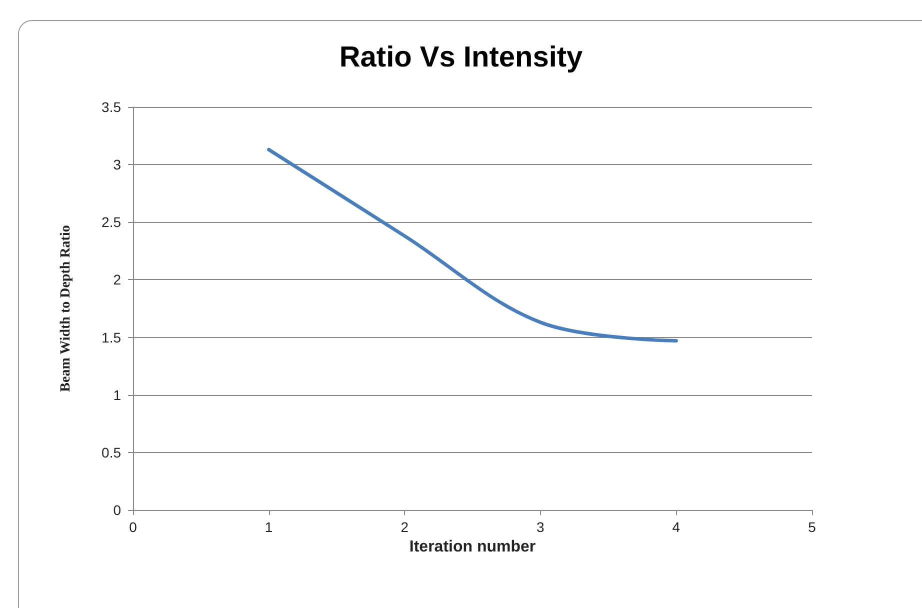 This screenshot has height=608, width=922. What do you see at coordinates (461, 58) in the screenshot?
I see `chart-title: Ratio Vs Intensity` at bounding box center [461, 58].